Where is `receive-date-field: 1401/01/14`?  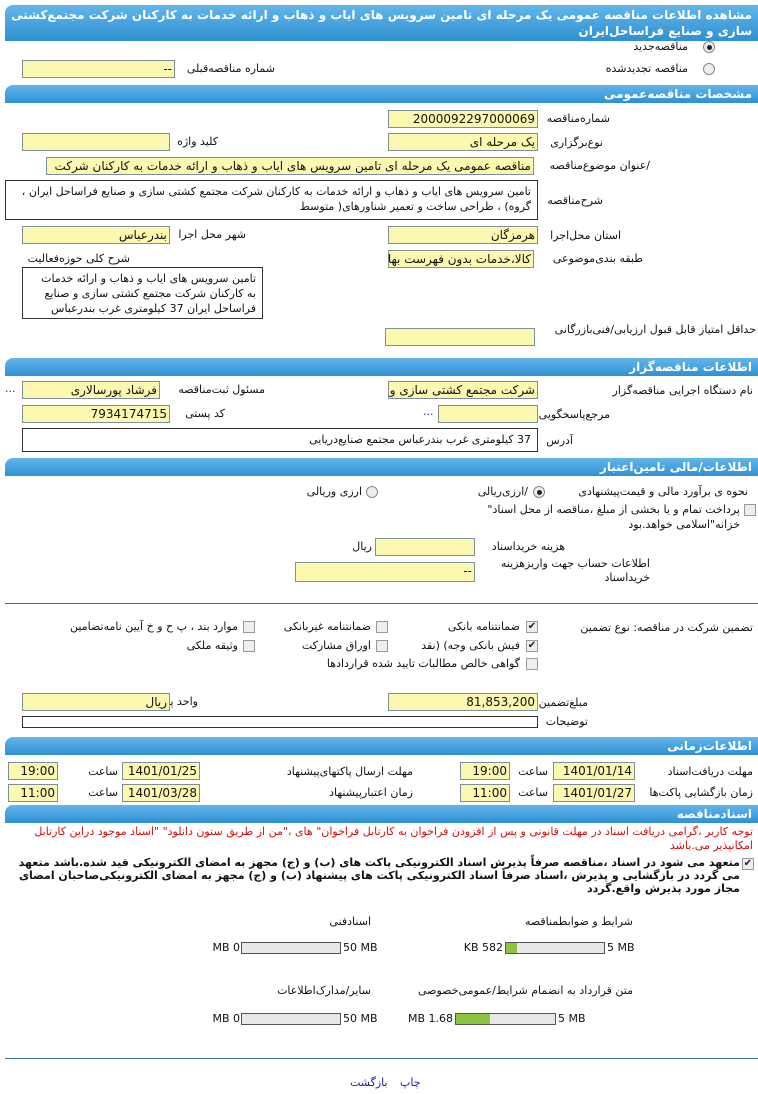
receive-date-field: 1401/01/14 is located at coordinates (594, 771).